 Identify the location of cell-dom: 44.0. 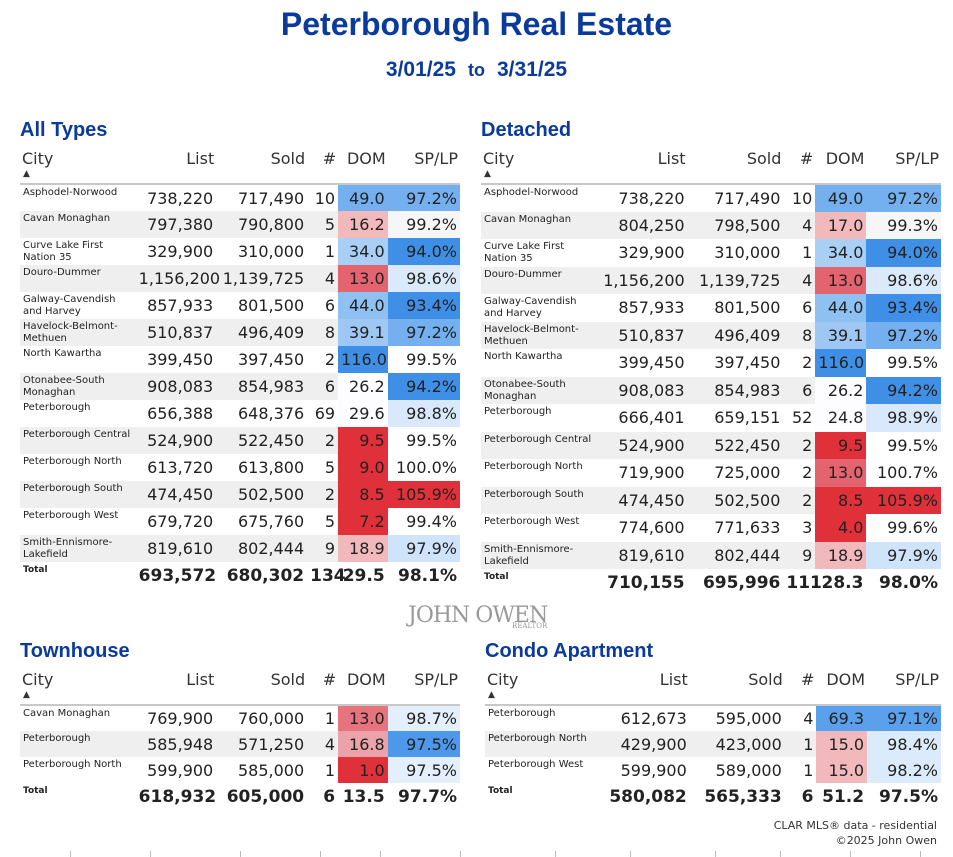
(841, 308).